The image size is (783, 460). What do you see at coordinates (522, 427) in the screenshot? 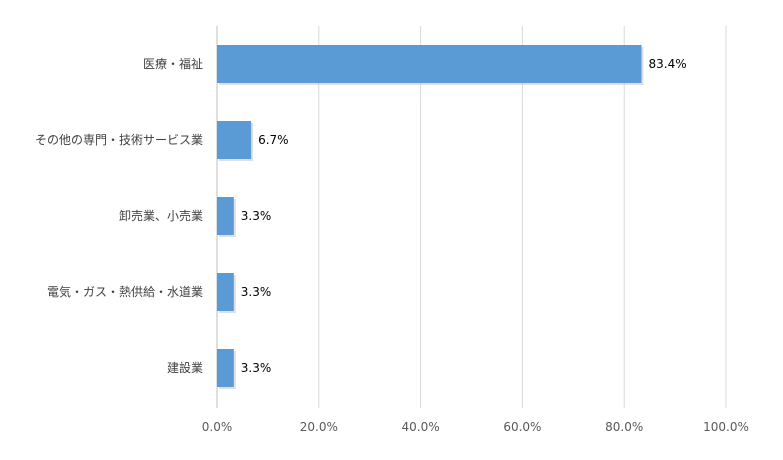
I see `x-tick-label: 60.0%` at bounding box center [522, 427].